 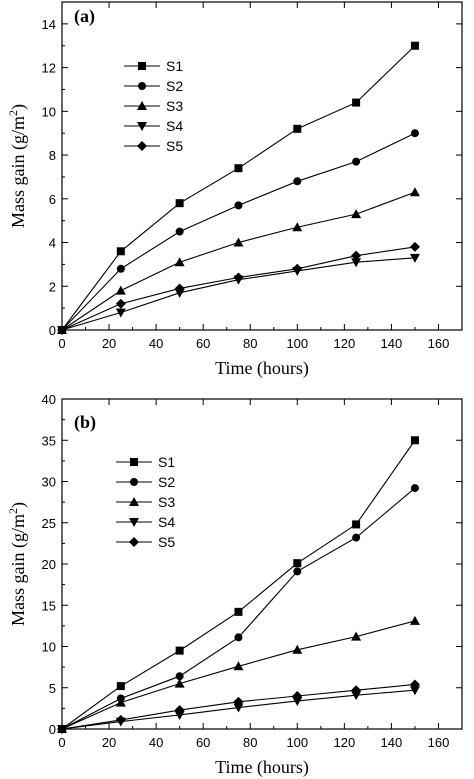 I want to click on legend-label: S2, so click(x=166, y=482).